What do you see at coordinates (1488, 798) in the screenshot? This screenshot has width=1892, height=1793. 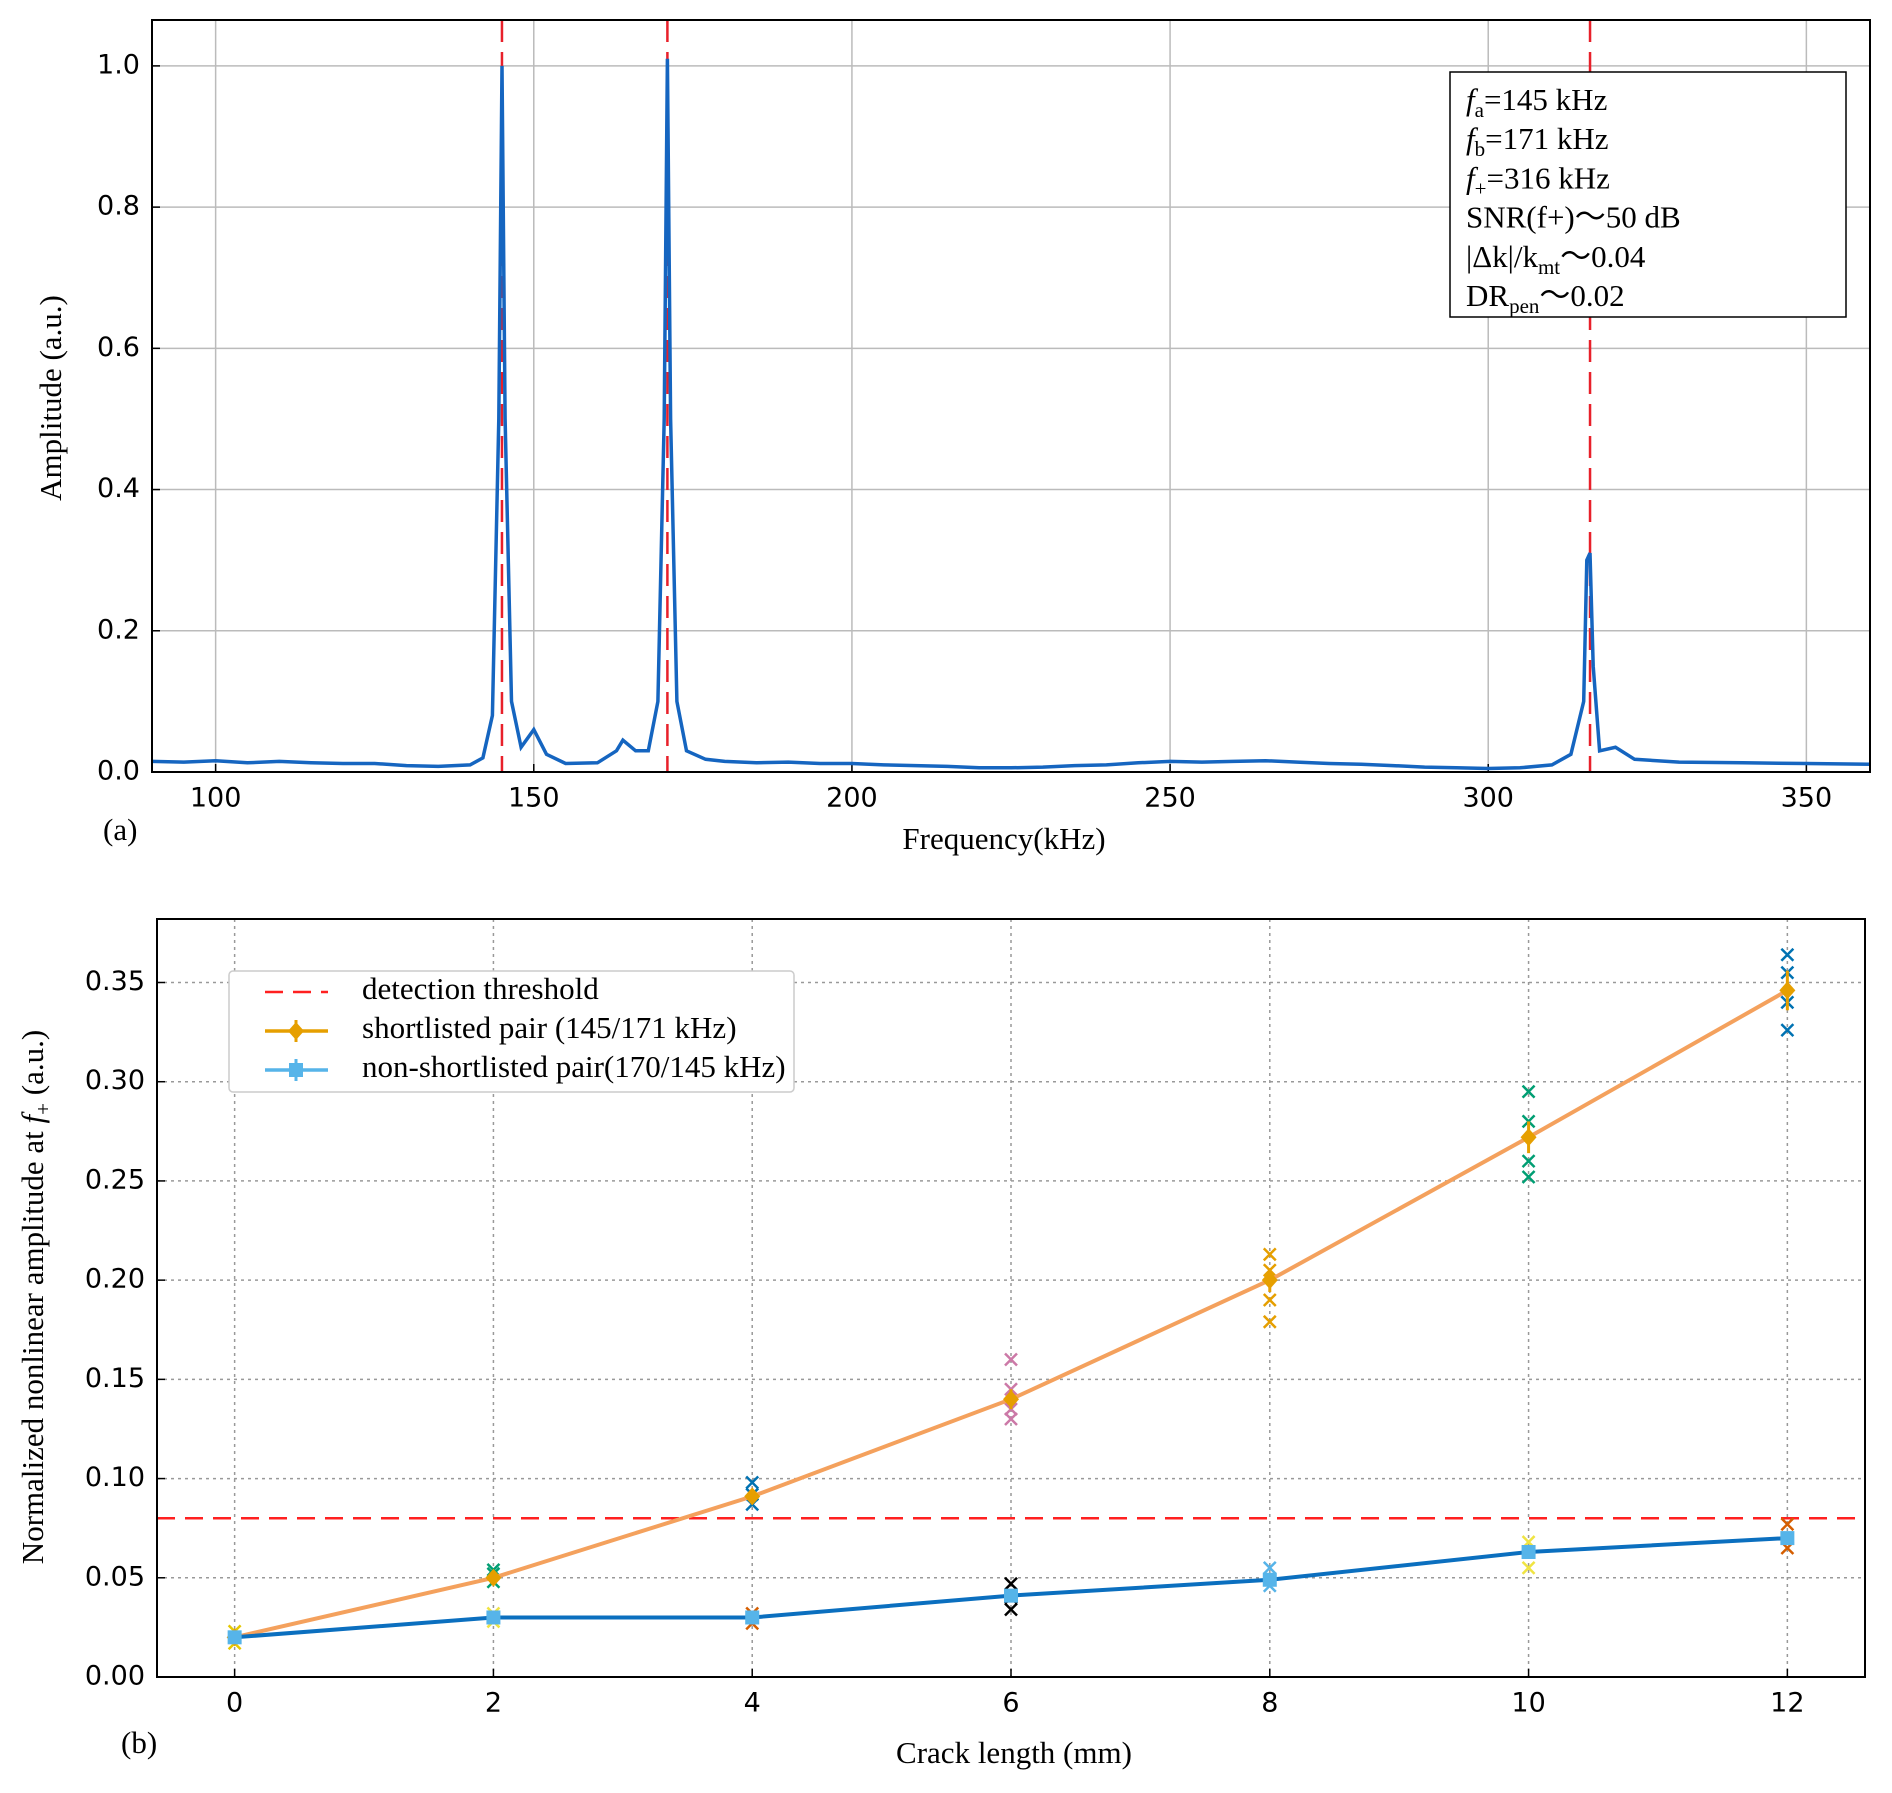 I see `x-tick-label: 300` at bounding box center [1488, 798].